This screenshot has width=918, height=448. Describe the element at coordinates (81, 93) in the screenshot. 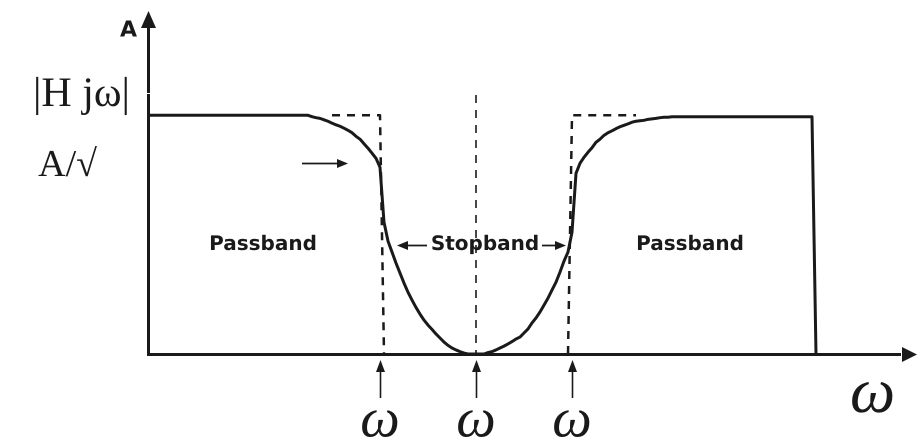

I see `y-axis-title: |H jω|` at that location.